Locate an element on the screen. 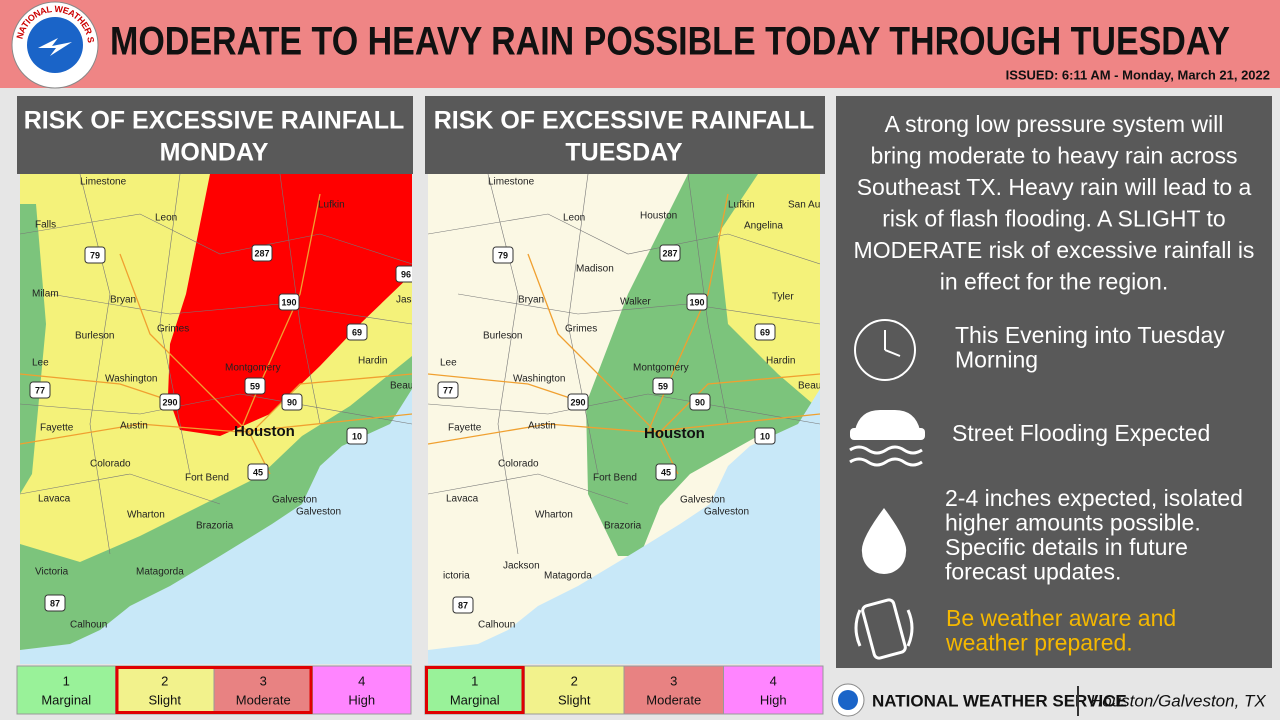  drop-icon is located at coordinates (884, 541).